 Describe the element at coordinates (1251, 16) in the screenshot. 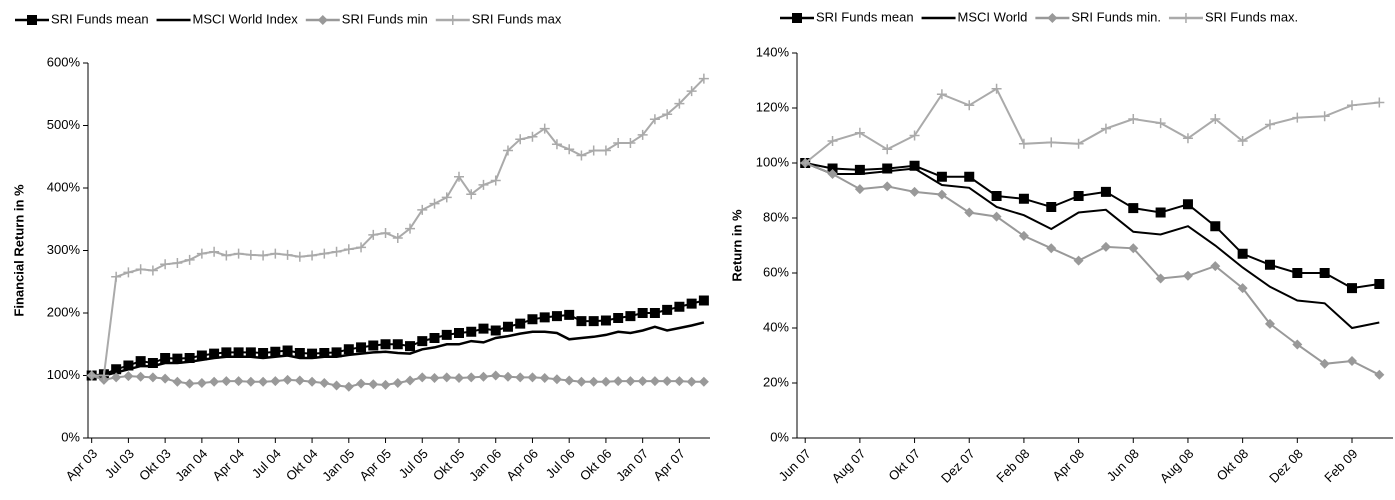

I see `legend-label: SRI Funds max.` at that location.